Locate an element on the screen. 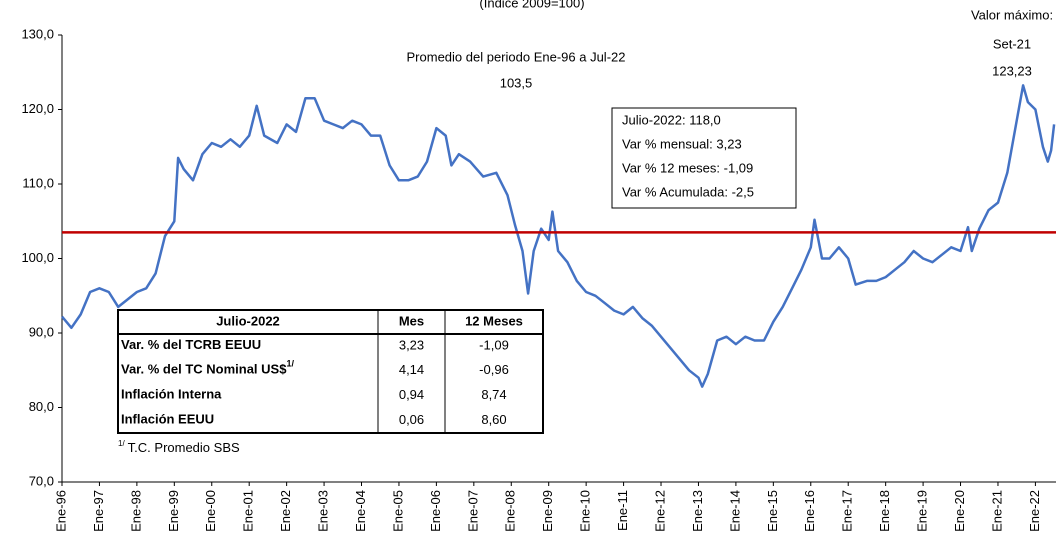 Image resolution: width=1064 pixels, height=547 pixels. table-bg is located at coordinates (330, 371).